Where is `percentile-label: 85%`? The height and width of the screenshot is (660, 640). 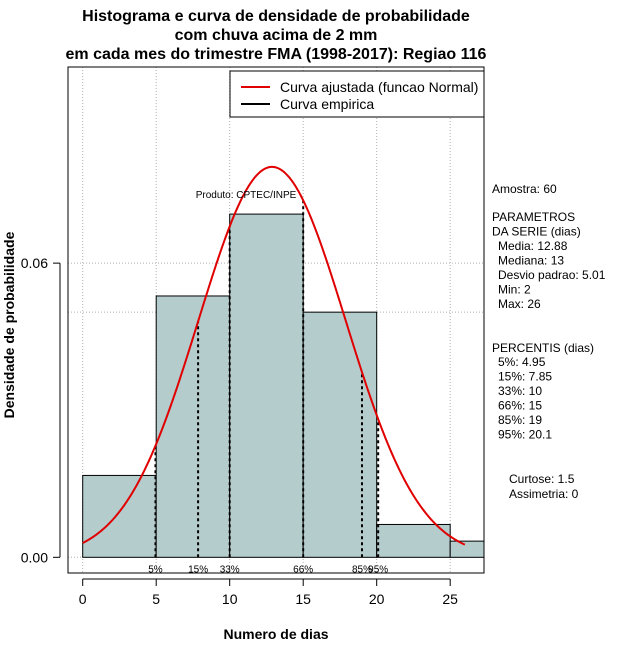
percentile-label: 85% is located at coordinates (362, 569).